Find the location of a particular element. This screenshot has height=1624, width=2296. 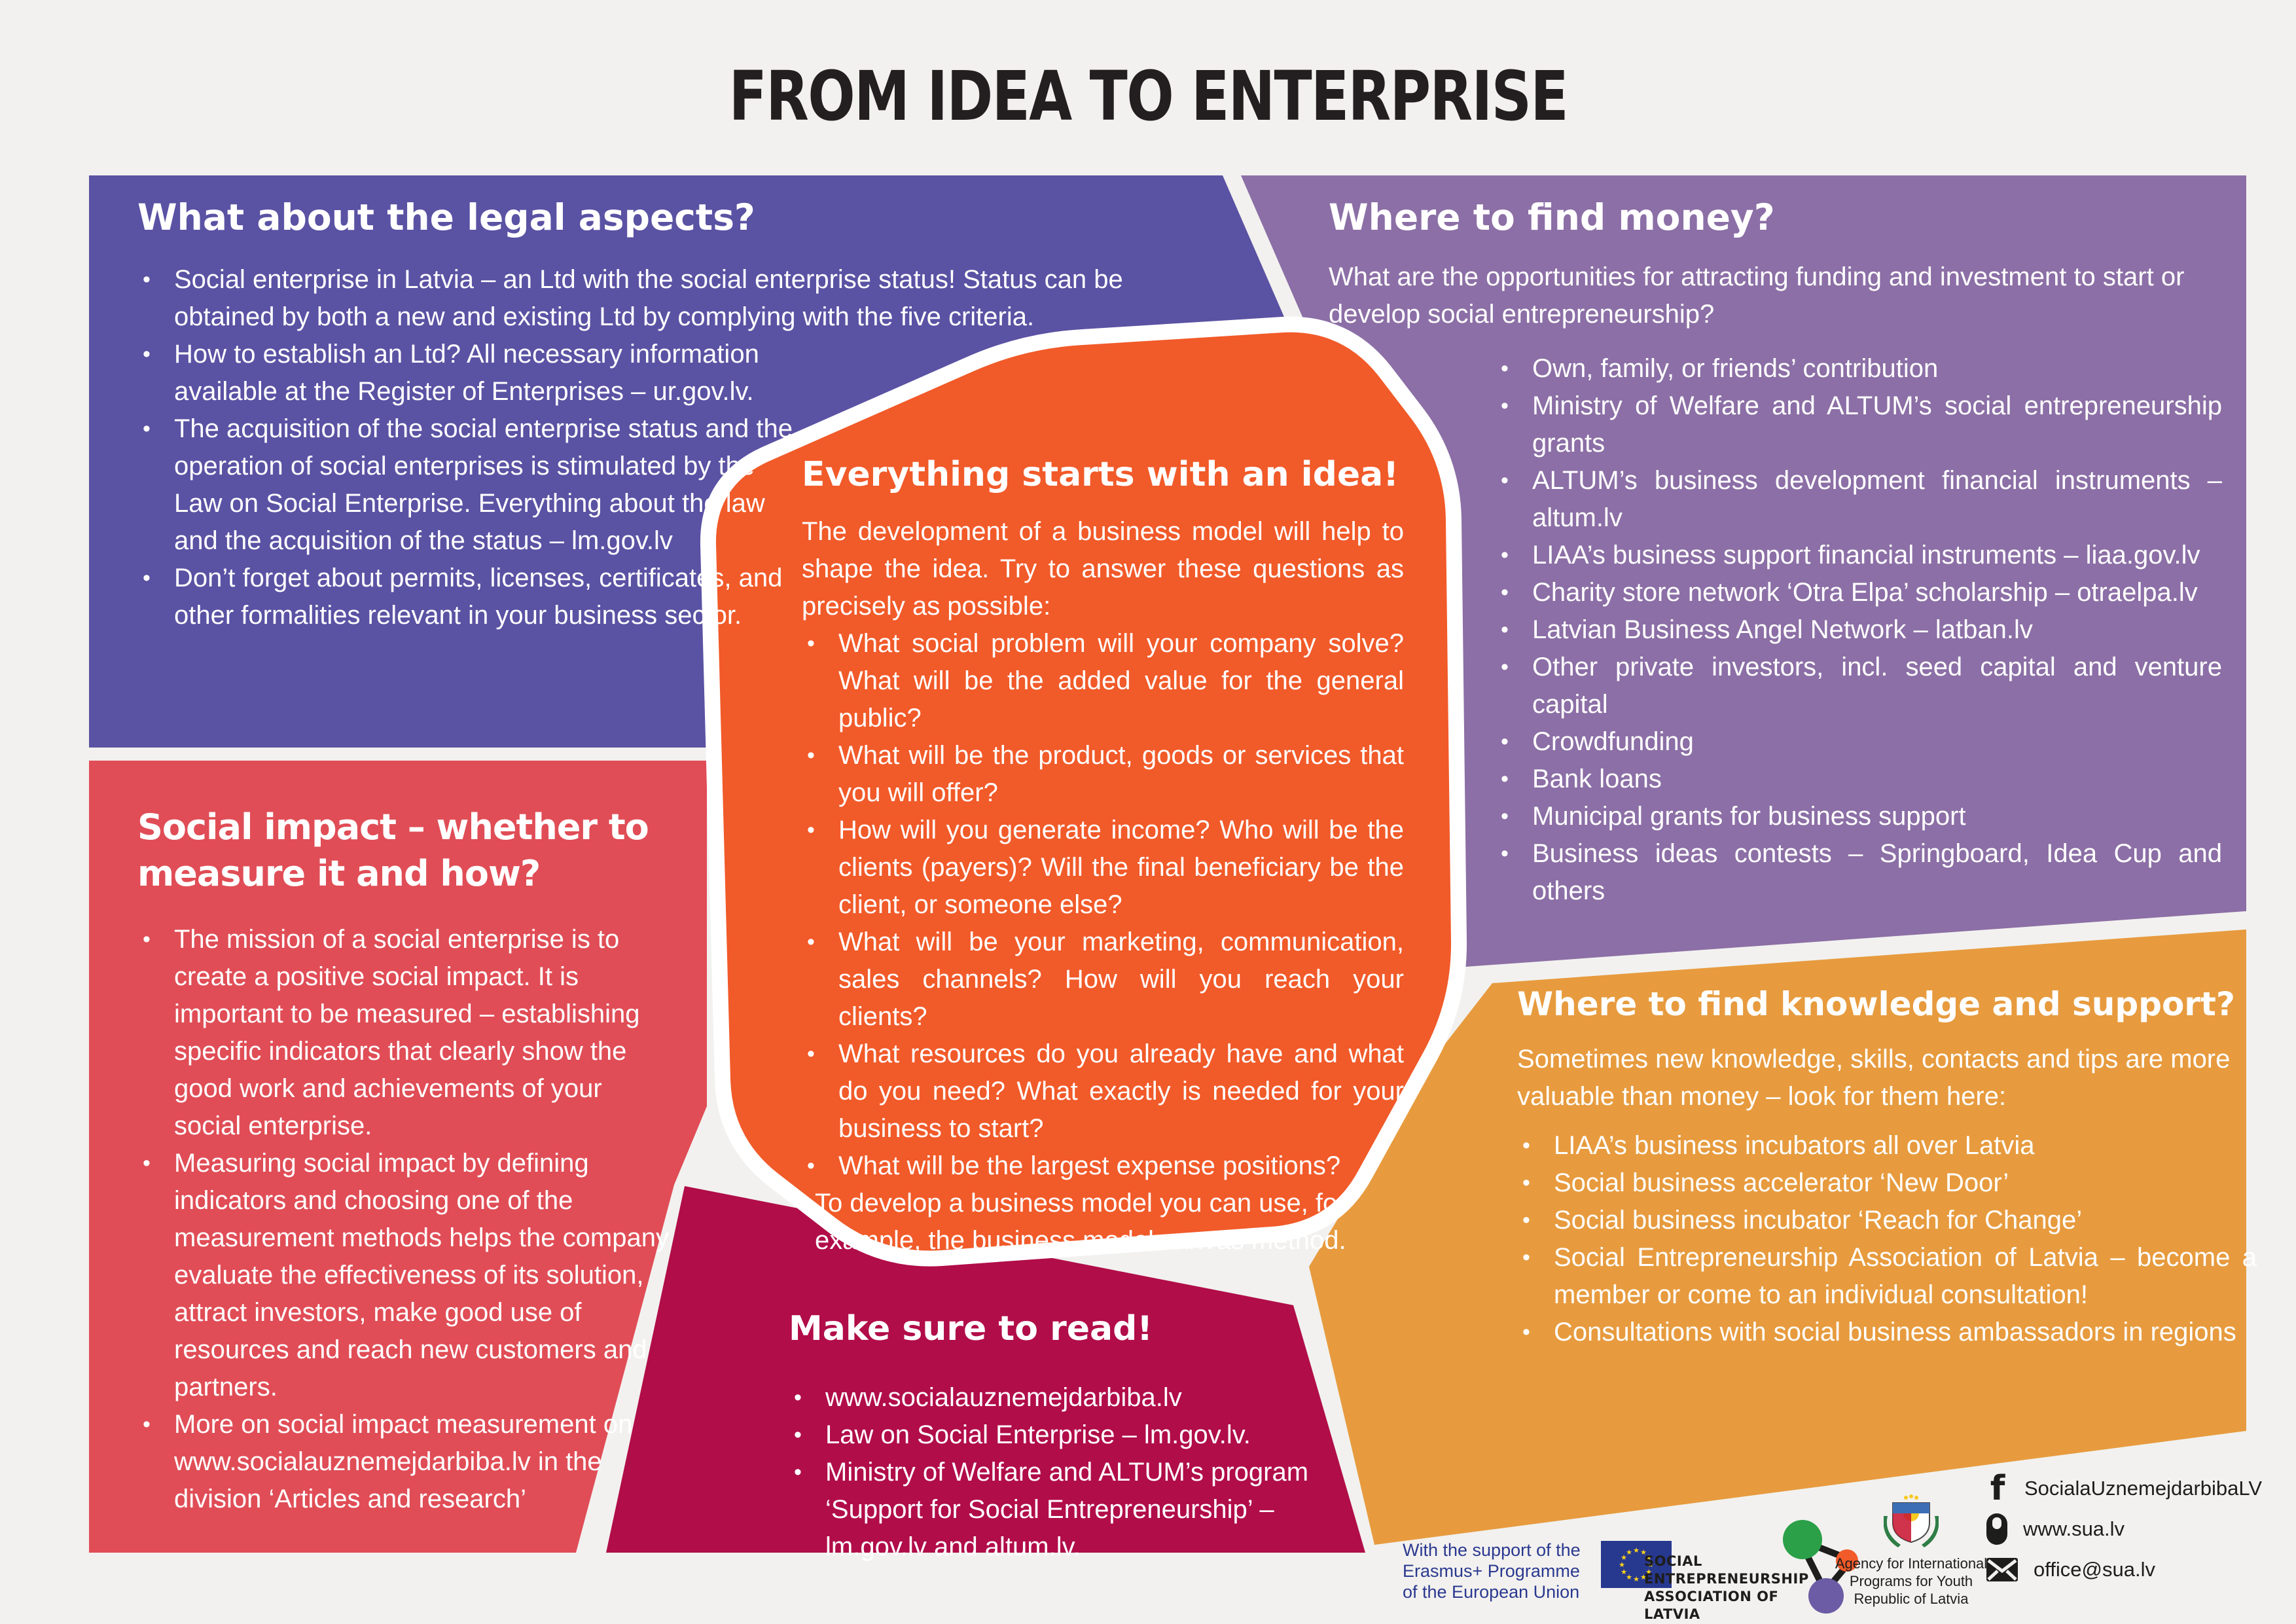

facebook-handle: SocialaUznemejdarbibaLV is located at coordinates (2143, 1488).